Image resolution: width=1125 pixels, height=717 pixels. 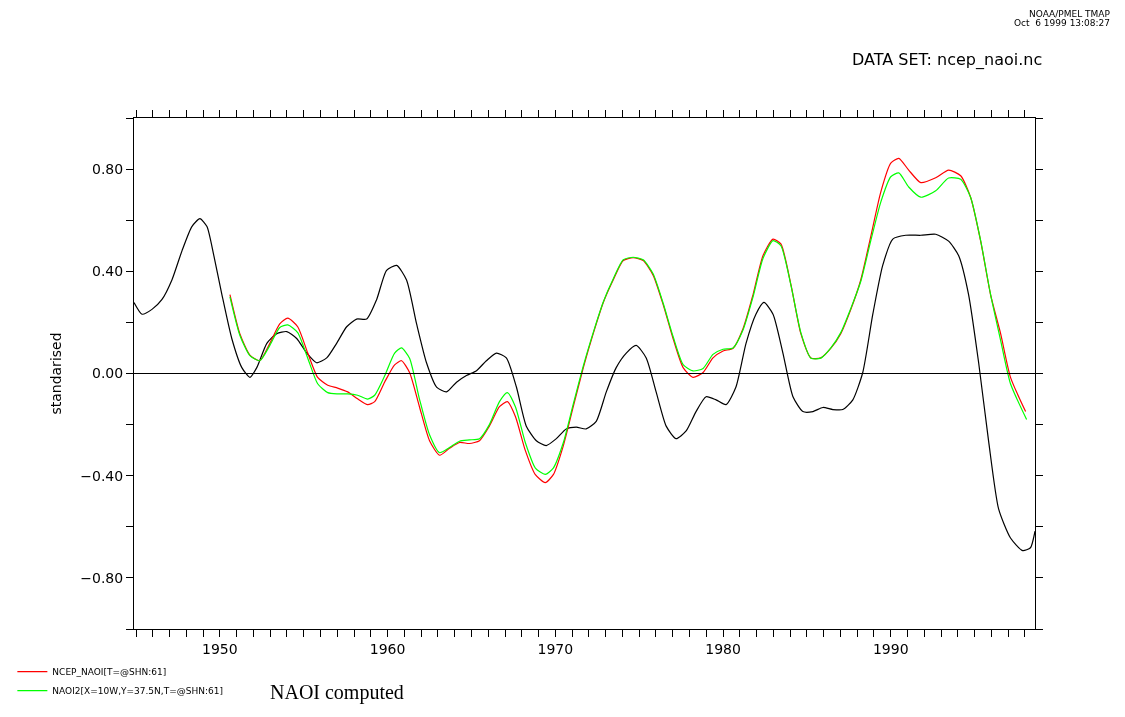 I want to click on y-tick-label: −0.80, so click(x=102, y=577).